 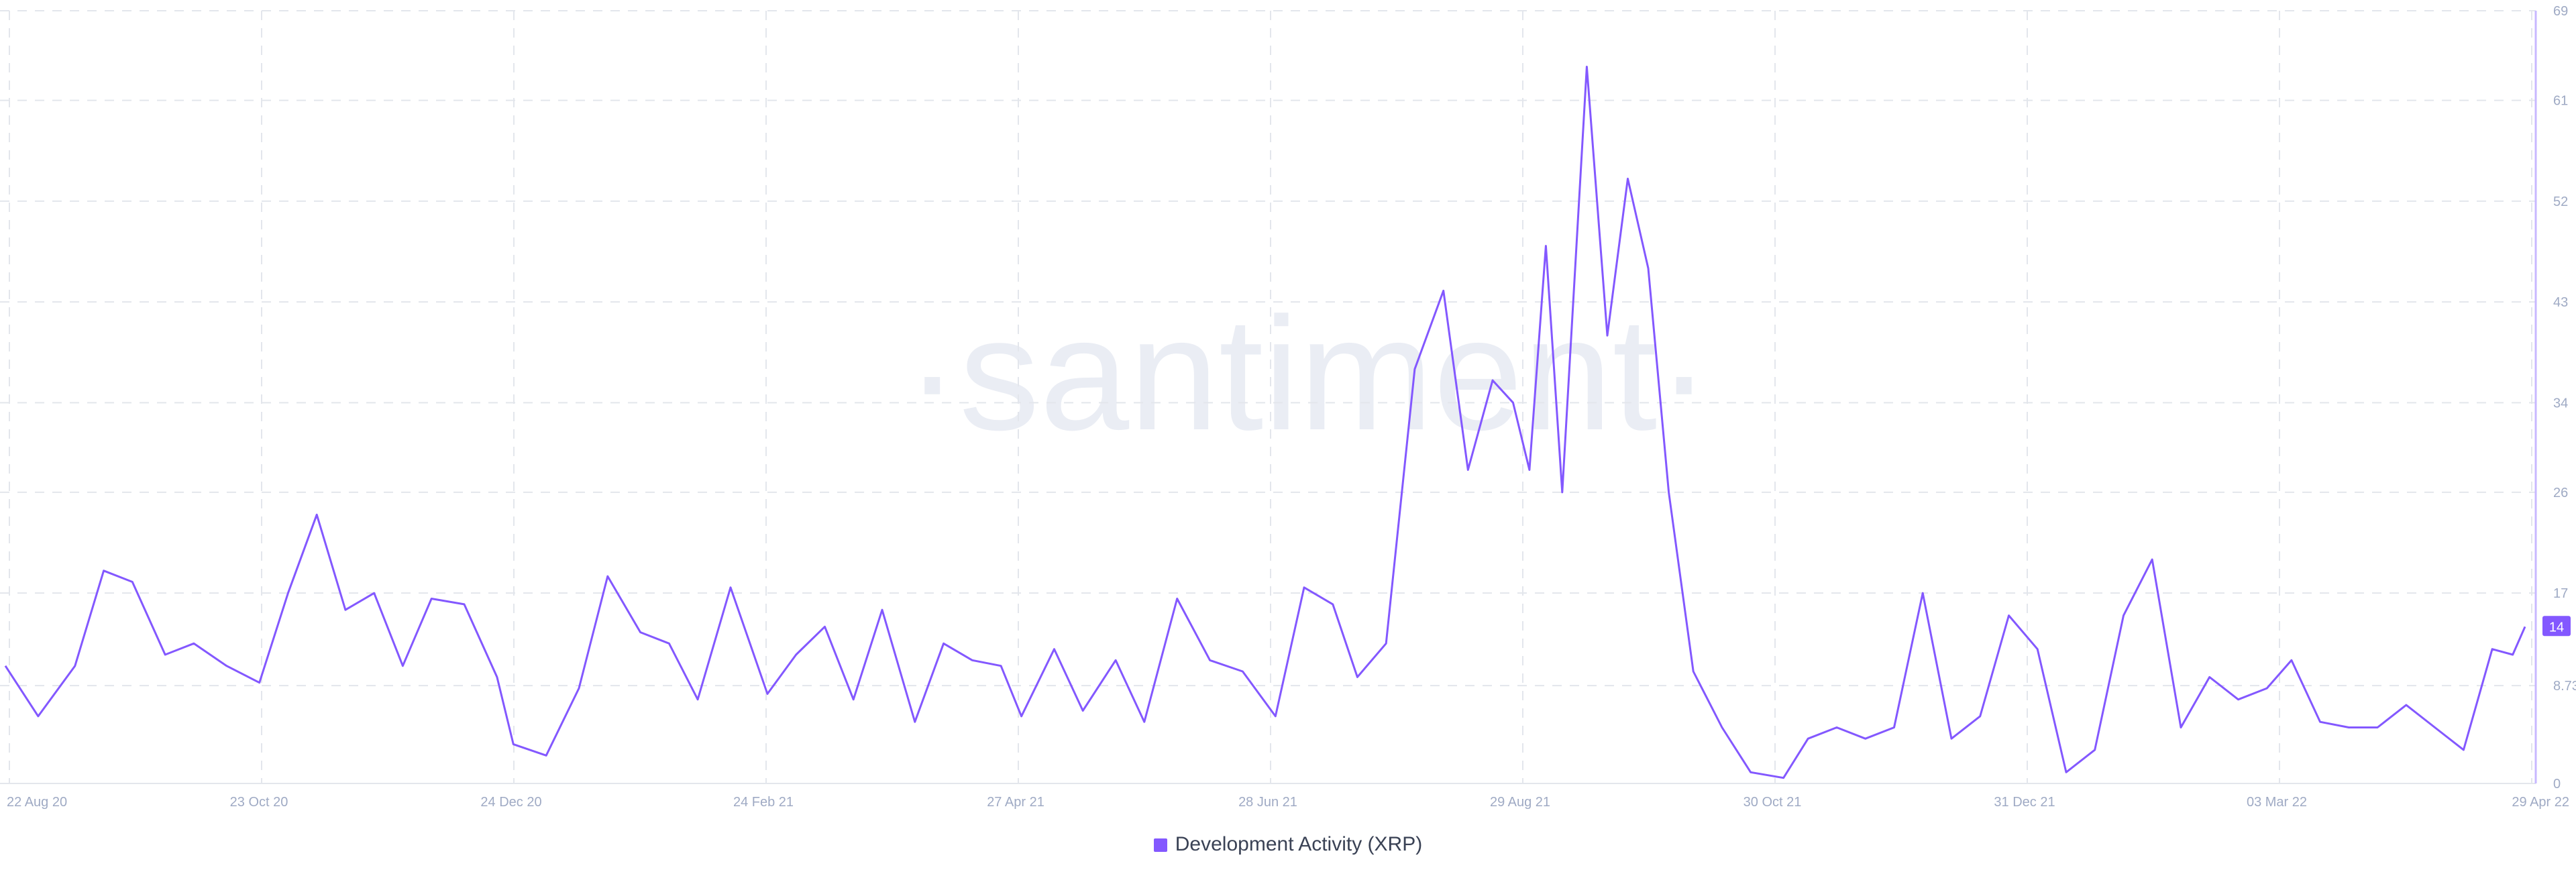 I want to click on last-value-badge-text: 14, so click(x=2556, y=627).